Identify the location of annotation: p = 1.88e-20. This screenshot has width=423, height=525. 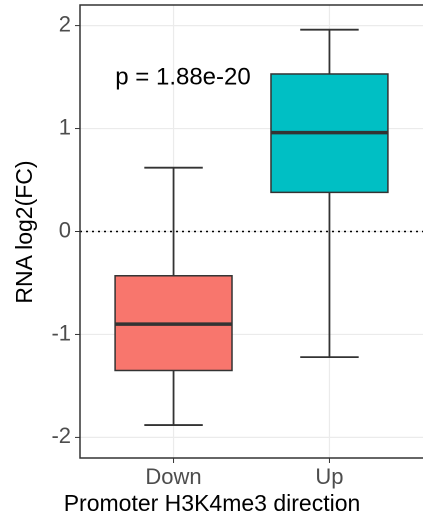
(182, 76).